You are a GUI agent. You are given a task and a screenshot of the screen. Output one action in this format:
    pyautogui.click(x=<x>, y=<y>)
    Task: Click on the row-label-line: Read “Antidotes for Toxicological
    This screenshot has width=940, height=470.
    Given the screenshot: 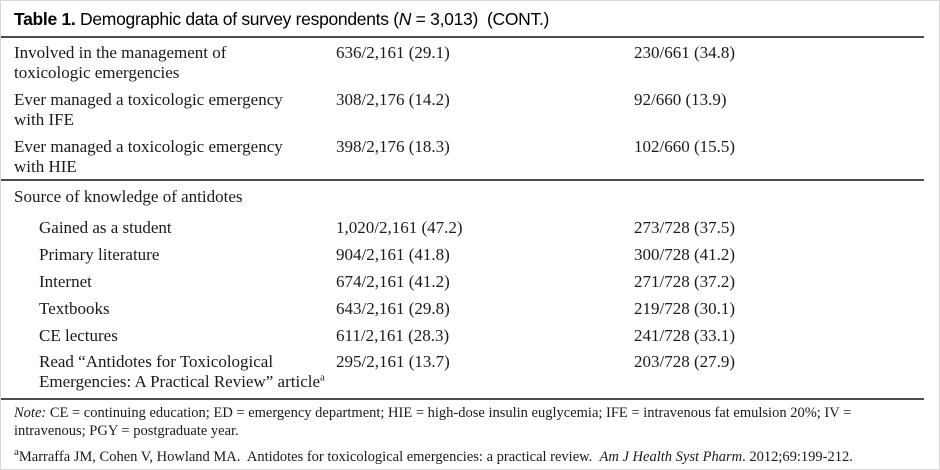 What is the action you would take?
    pyautogui.click(x=156, y=361)
    